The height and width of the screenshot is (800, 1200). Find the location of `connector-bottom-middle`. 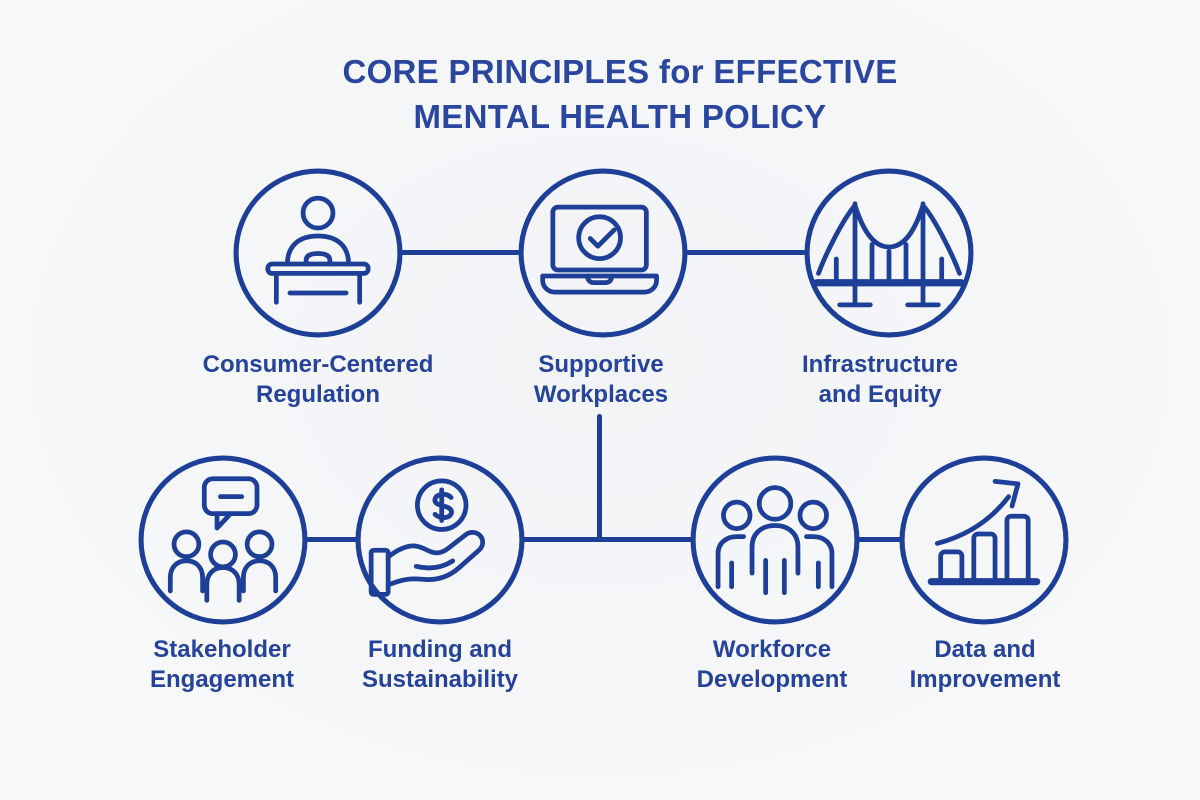

connector-bottom-middle is located at coordinates (607, 539).